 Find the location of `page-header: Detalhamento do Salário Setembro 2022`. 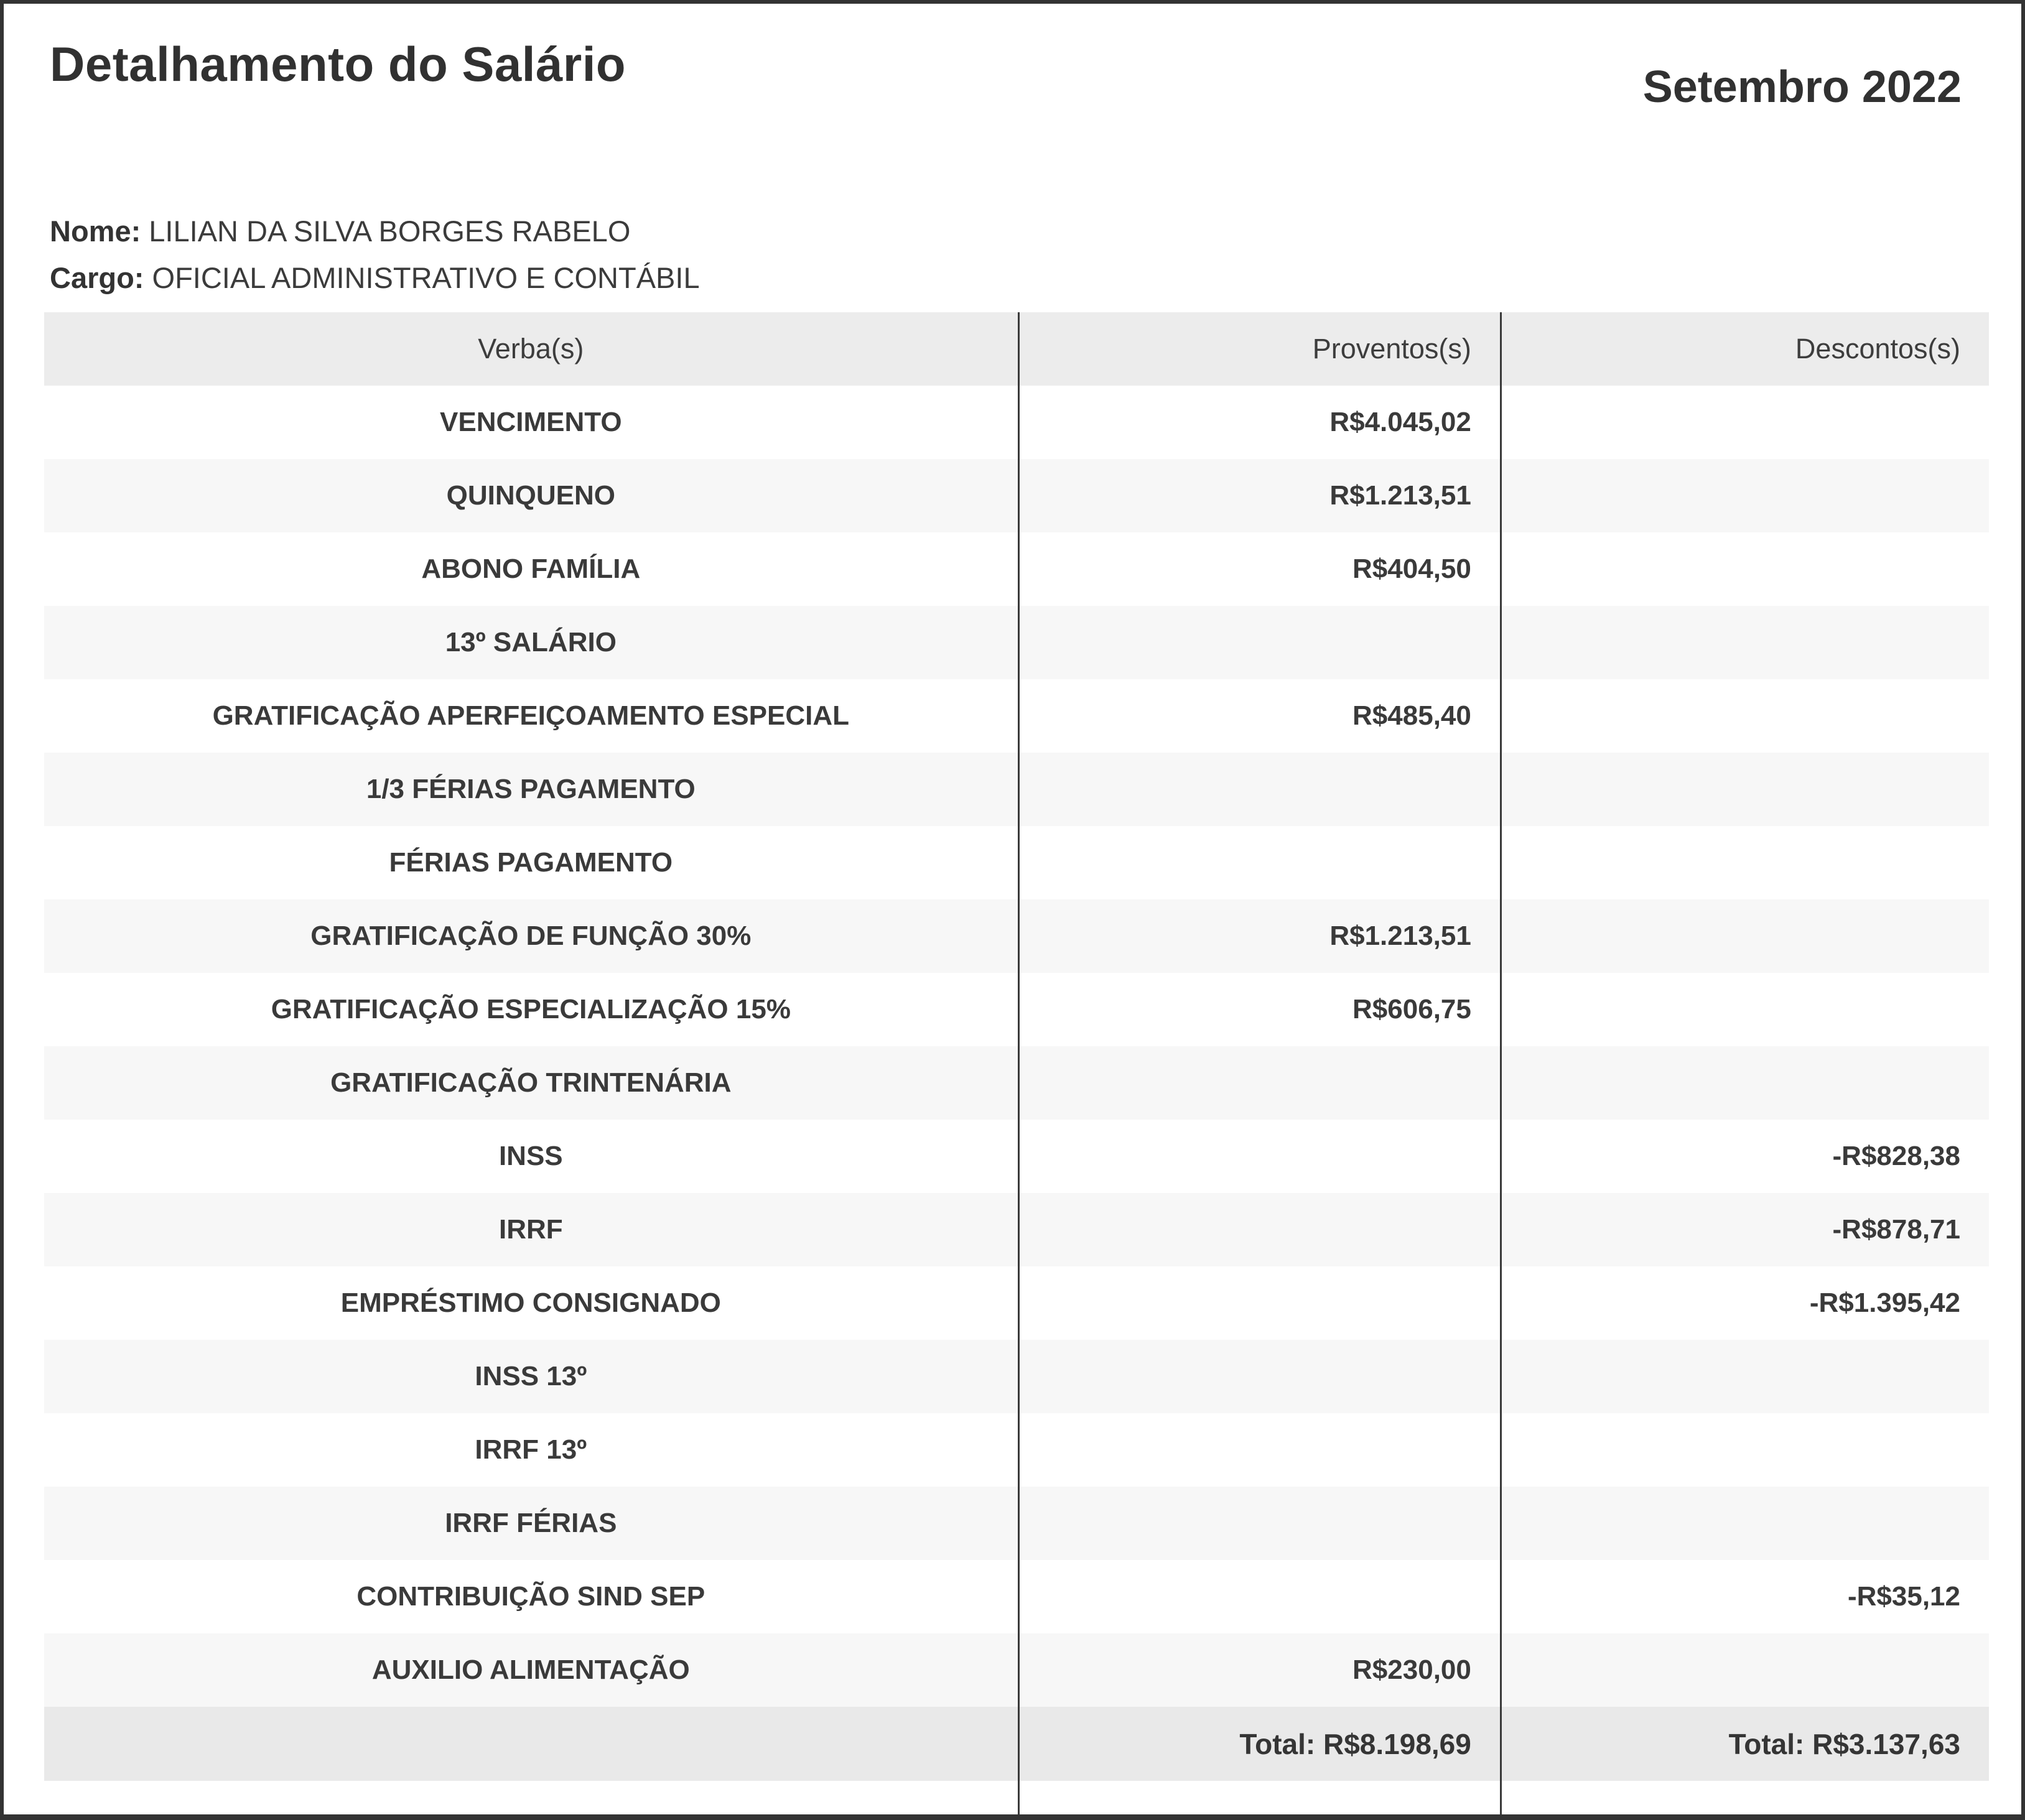

page-header: Detalhamento do Salário Setembro 2022 is located at coordinates (1012, 57).